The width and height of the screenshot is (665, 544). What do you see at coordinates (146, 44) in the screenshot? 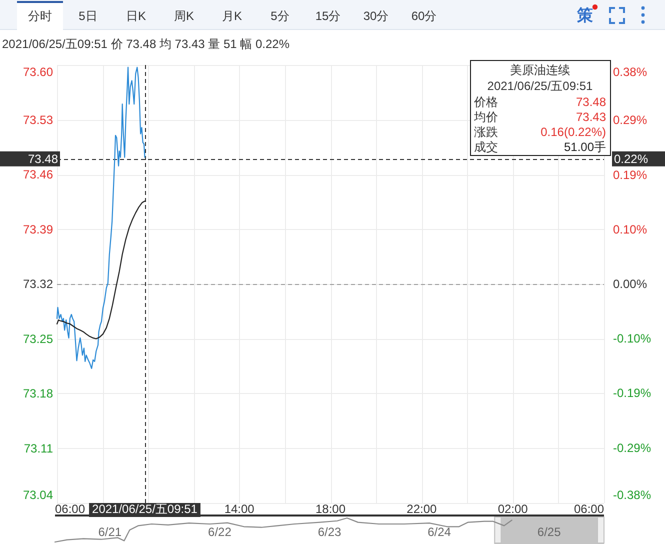
I see `chart-subtitle: 2021/06/25/五09:51 价 73.48 均 73.43 量 51 幅 0.22%` at bounding box center [146, 44].